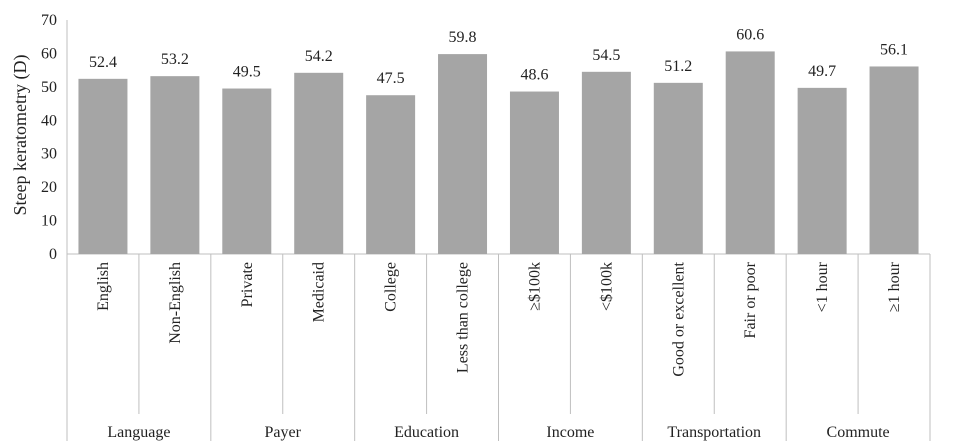 Image resolution: width=958 pixels, height=441 pixels. Describe the element at coordinates (750, 34) in the screenshot. I see `bar-value-label: 60.6` at that location.